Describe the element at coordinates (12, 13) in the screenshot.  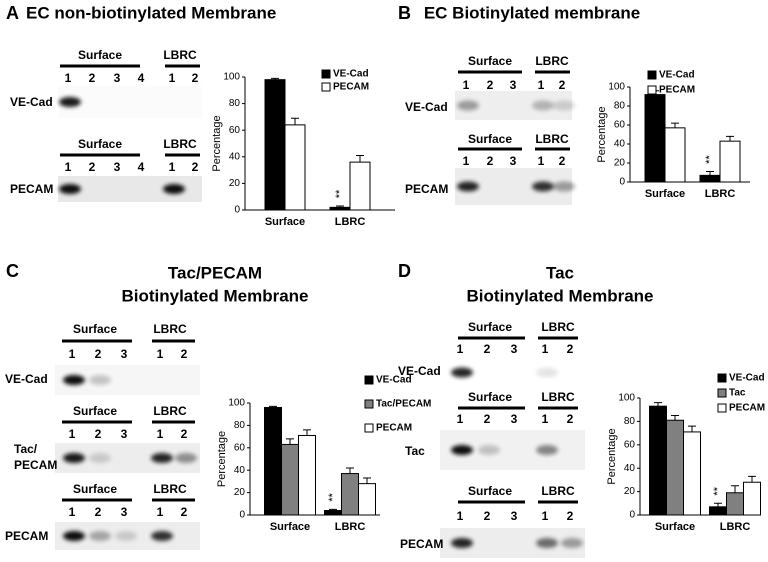
I see `panel-label: A` at that location.